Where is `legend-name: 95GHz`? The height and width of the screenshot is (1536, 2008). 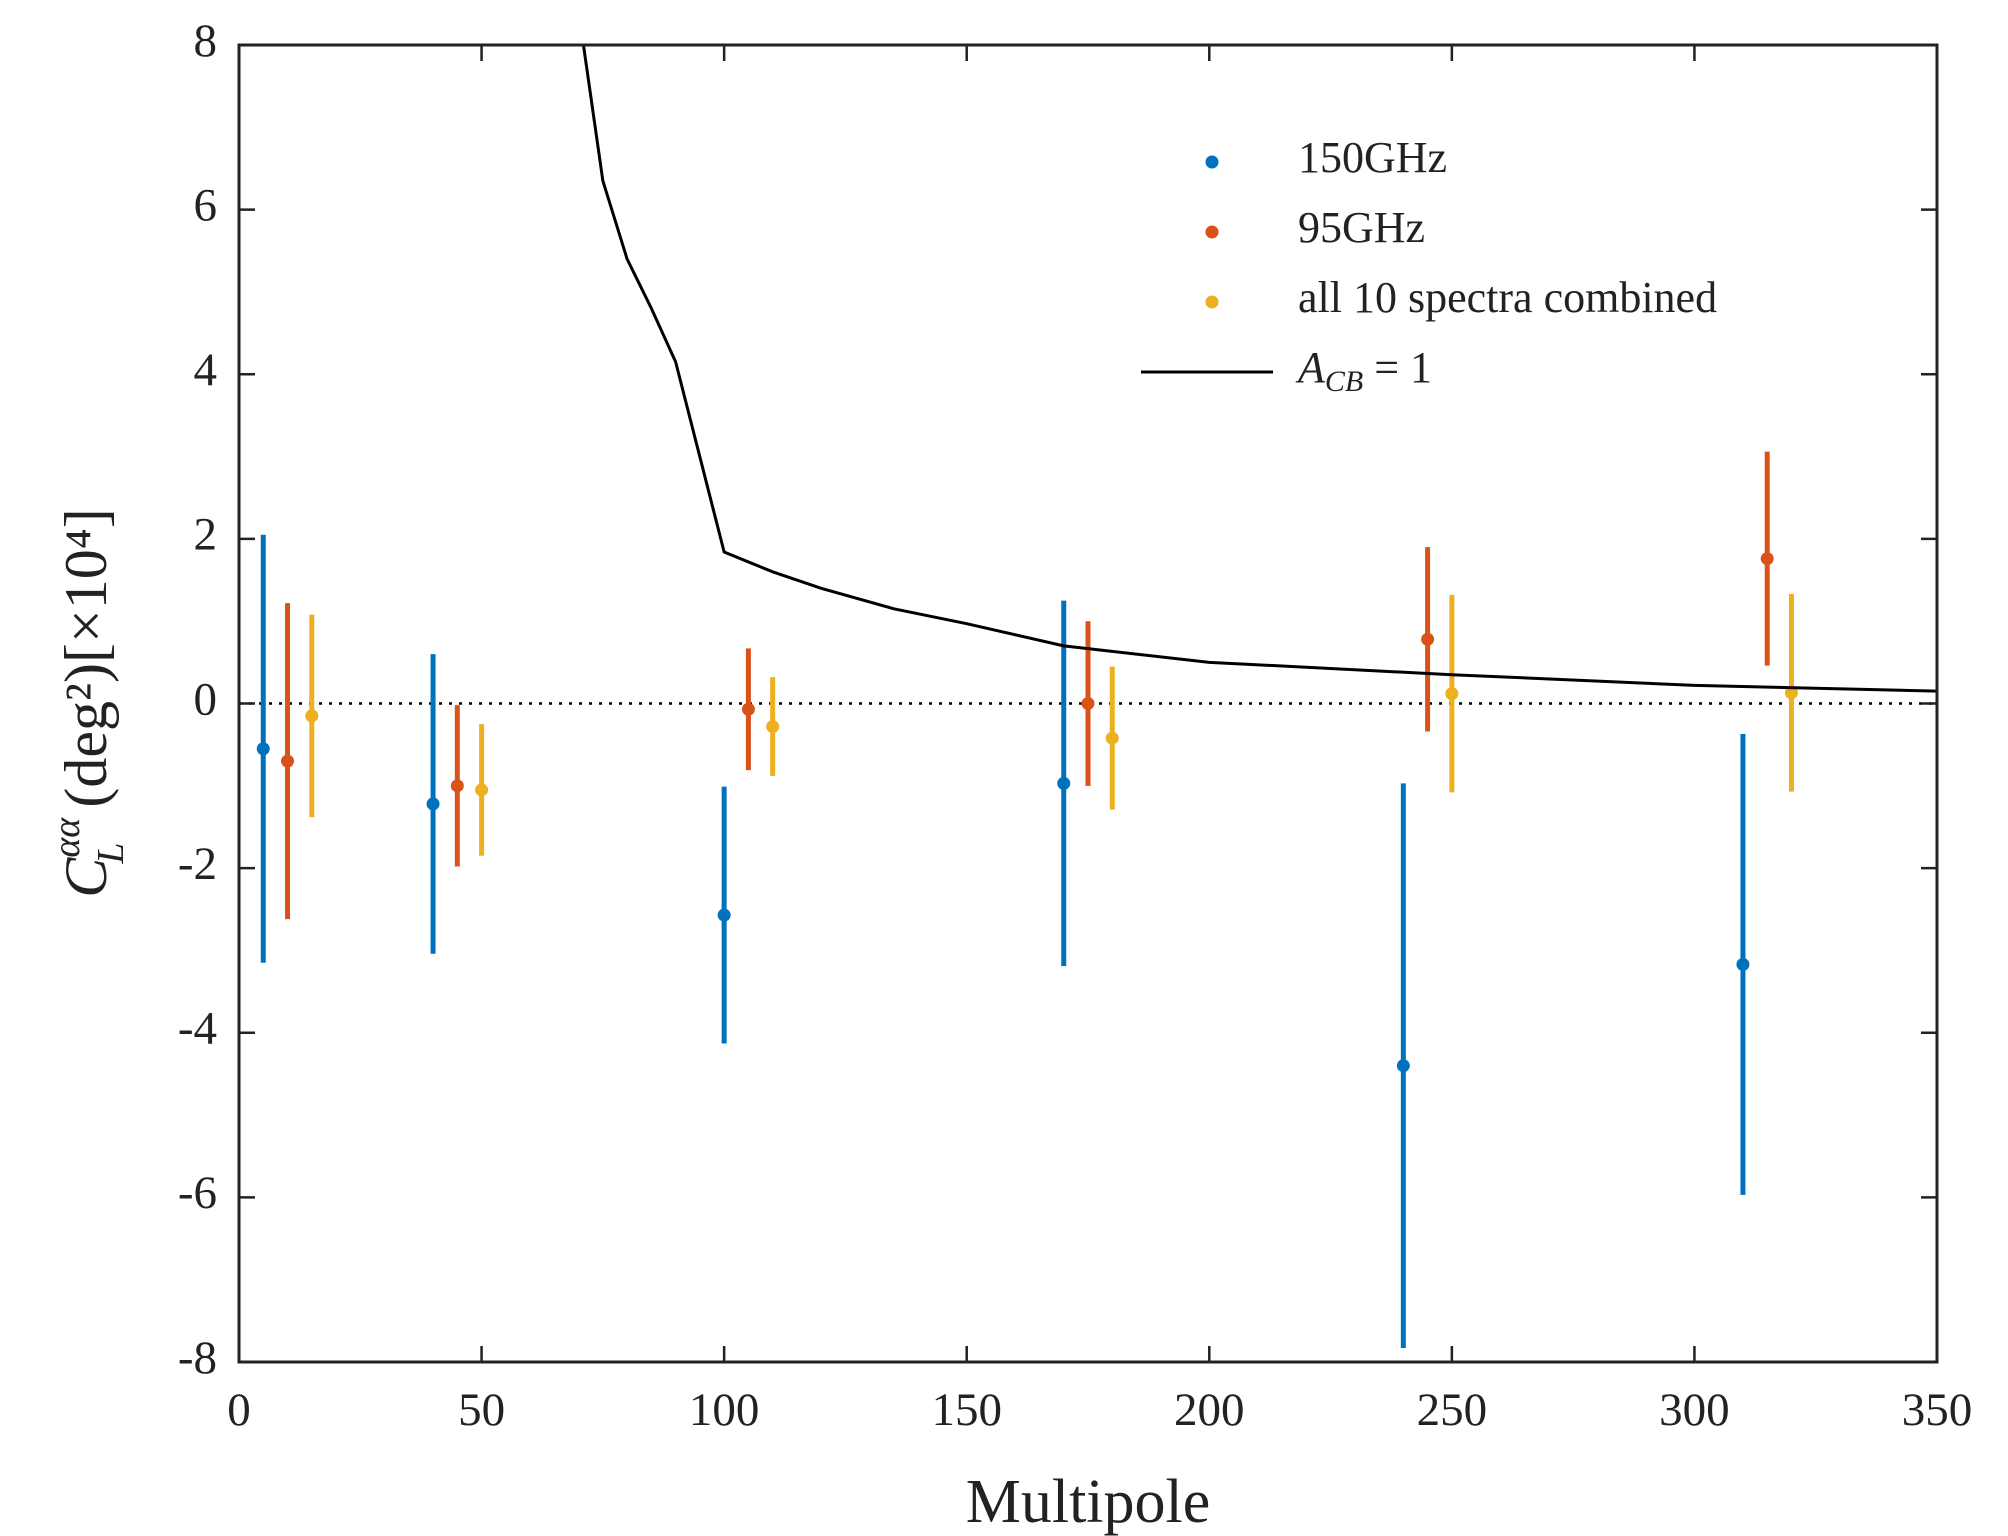
legend-name: 95GHz is located at coordinates (1361, 227).